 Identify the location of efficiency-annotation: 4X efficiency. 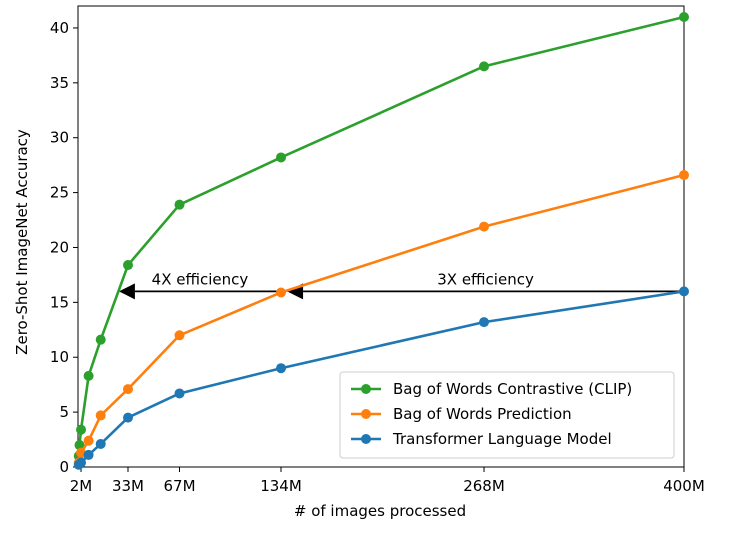
(200, 279).